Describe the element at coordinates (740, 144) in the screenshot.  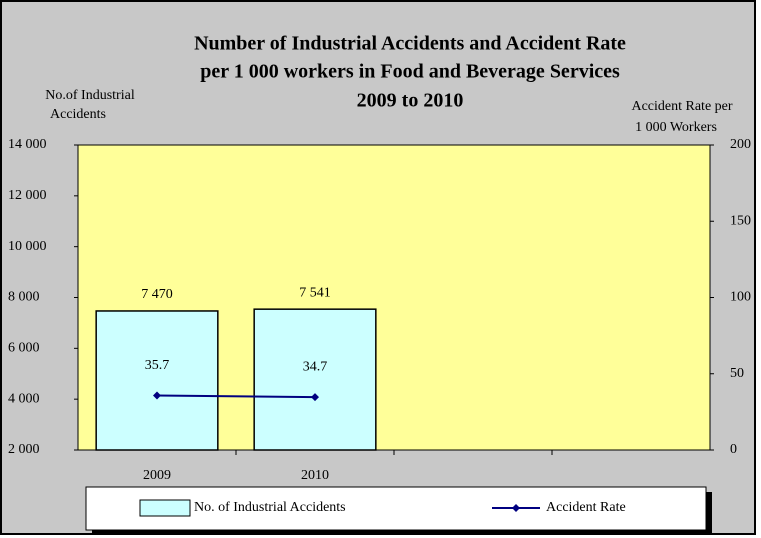
I see `y2-tick-label: 200` at that location.